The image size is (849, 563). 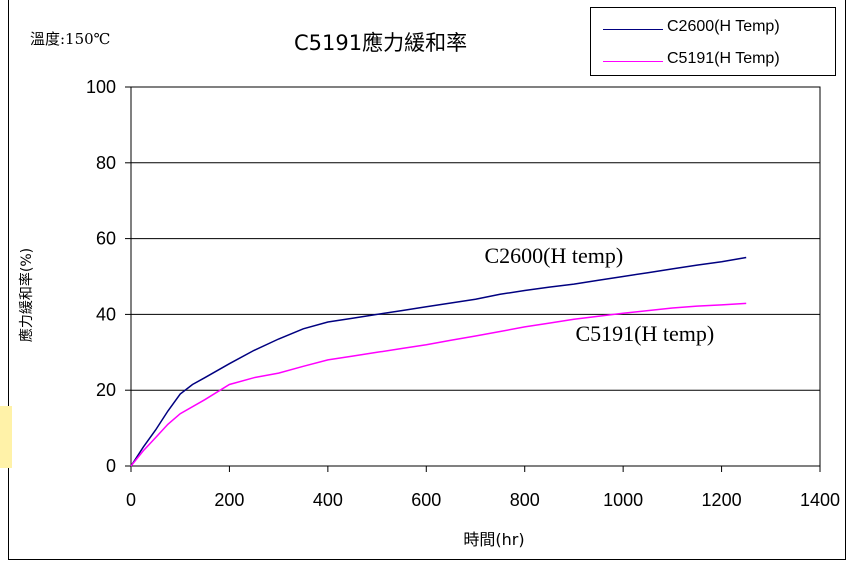 I want to click on legend-label-c2600: C2600(H Temp), so click(x=723, y=26).